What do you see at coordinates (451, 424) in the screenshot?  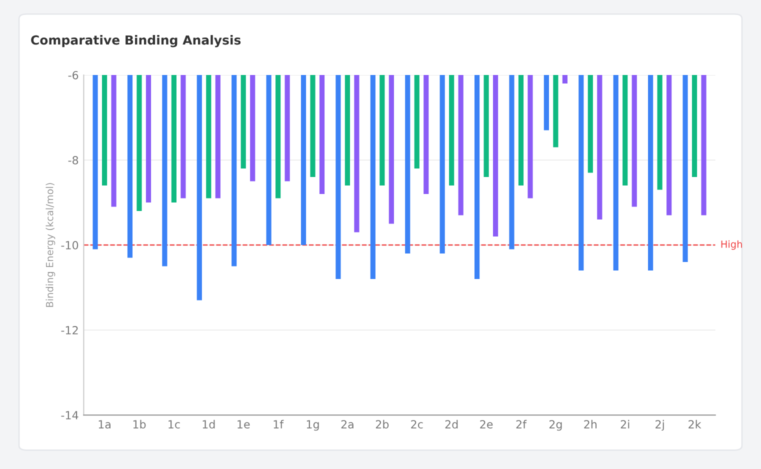 I see `x-tick-label: 2d` at bounding box center [451, 424].